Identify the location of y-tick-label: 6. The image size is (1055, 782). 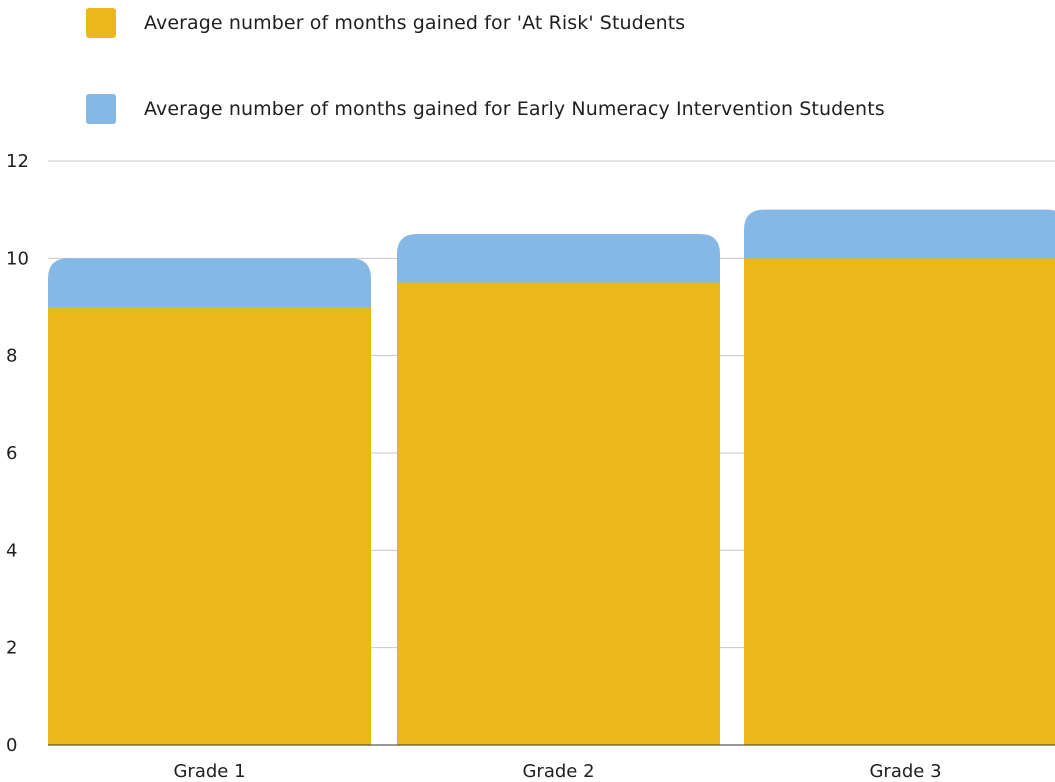
(11, 453).